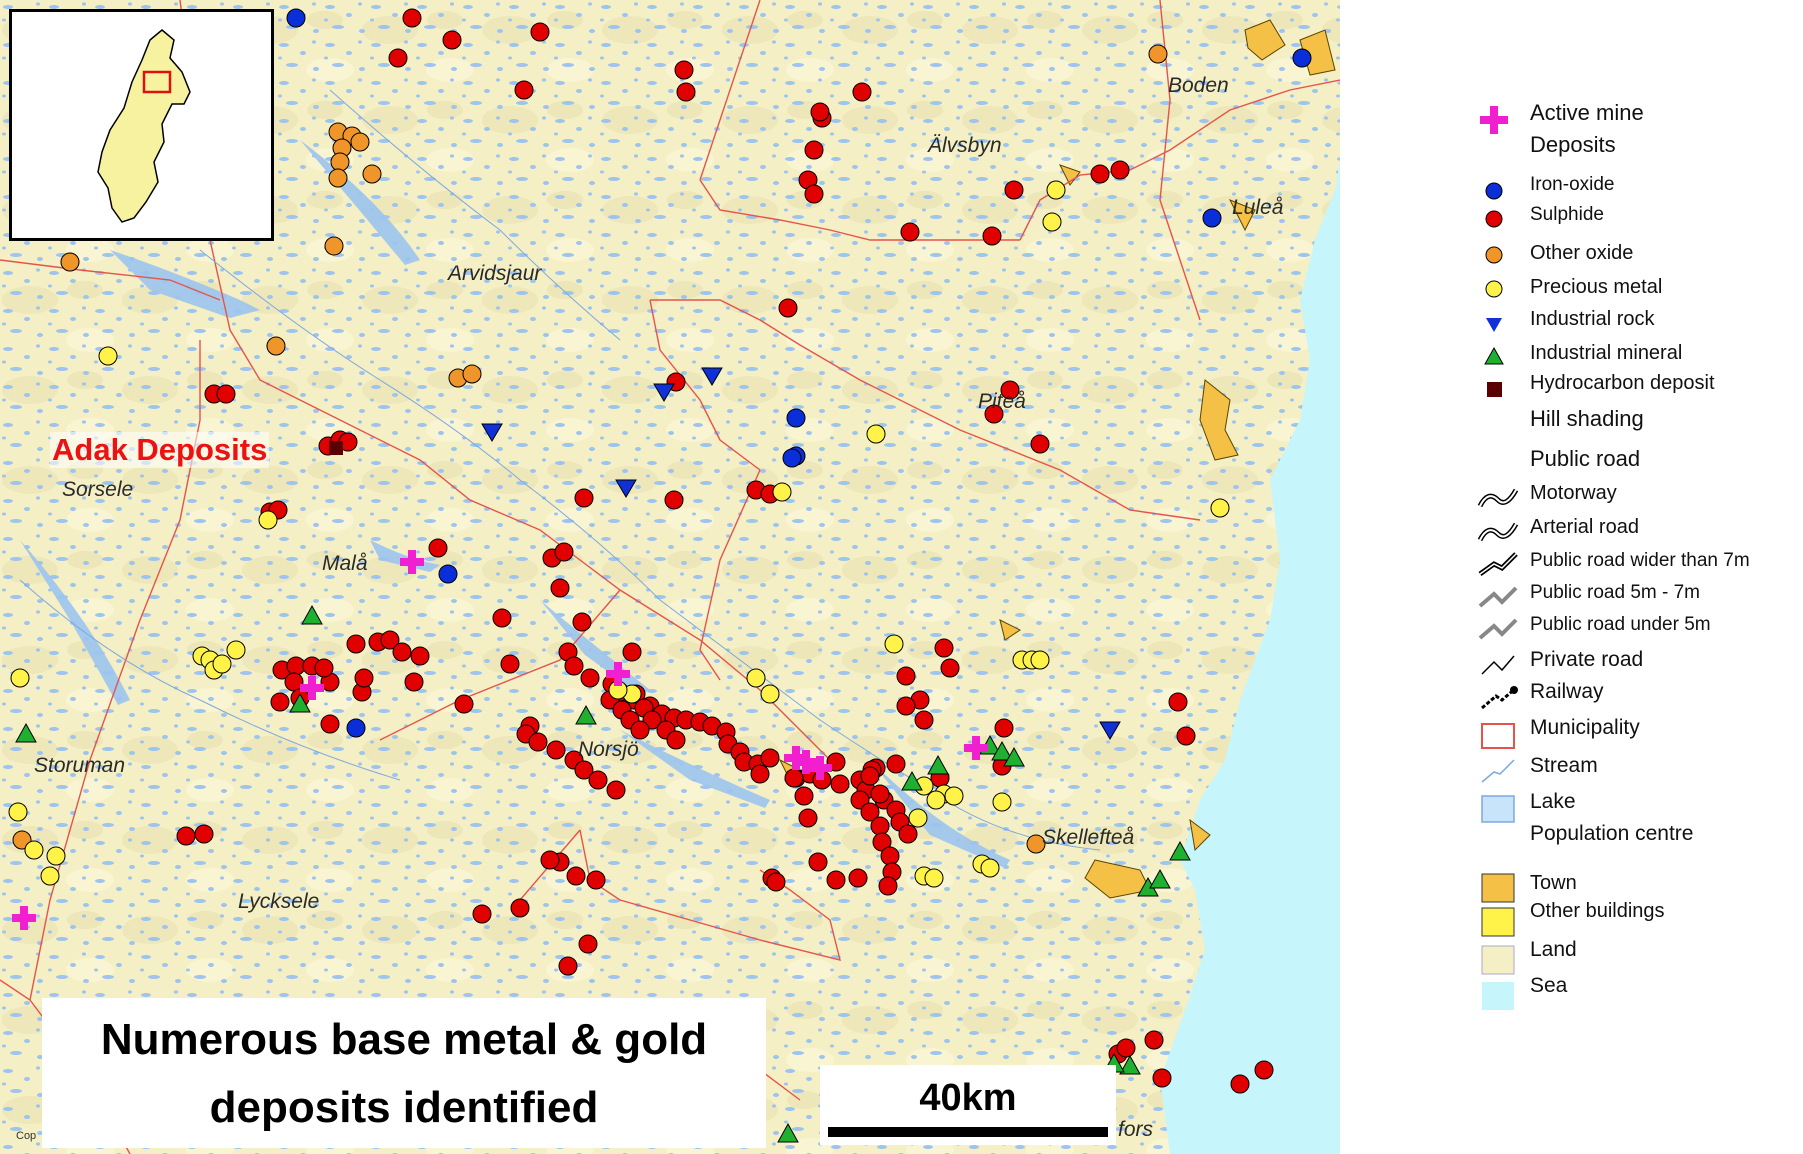 This screenshot has width=1803, height=1154. Describe the element at coordinates (1498, 629) in the screenshot. I see `road-under-5m-icon` at that location.